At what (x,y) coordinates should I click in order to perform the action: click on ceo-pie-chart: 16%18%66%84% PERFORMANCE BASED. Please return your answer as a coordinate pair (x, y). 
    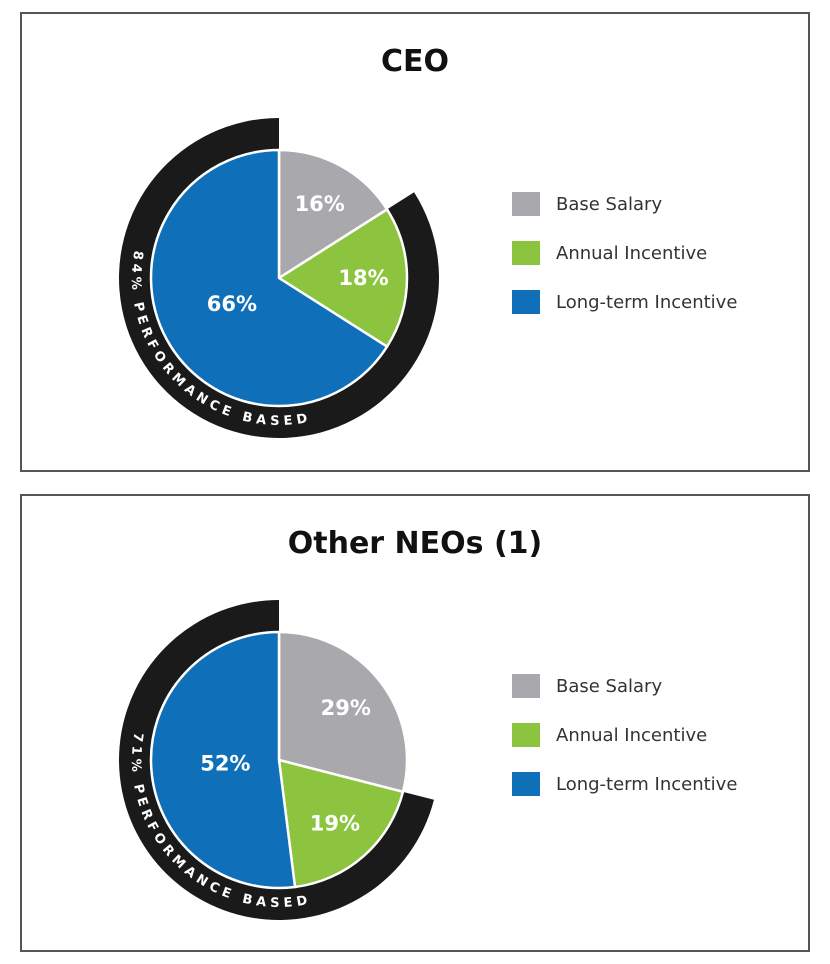
    Looking at the image, I should click on (279, 278).